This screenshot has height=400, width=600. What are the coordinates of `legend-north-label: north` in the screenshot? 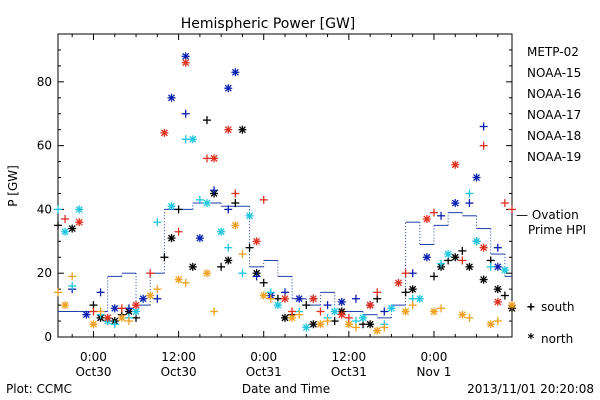 It's located at (557, 339).